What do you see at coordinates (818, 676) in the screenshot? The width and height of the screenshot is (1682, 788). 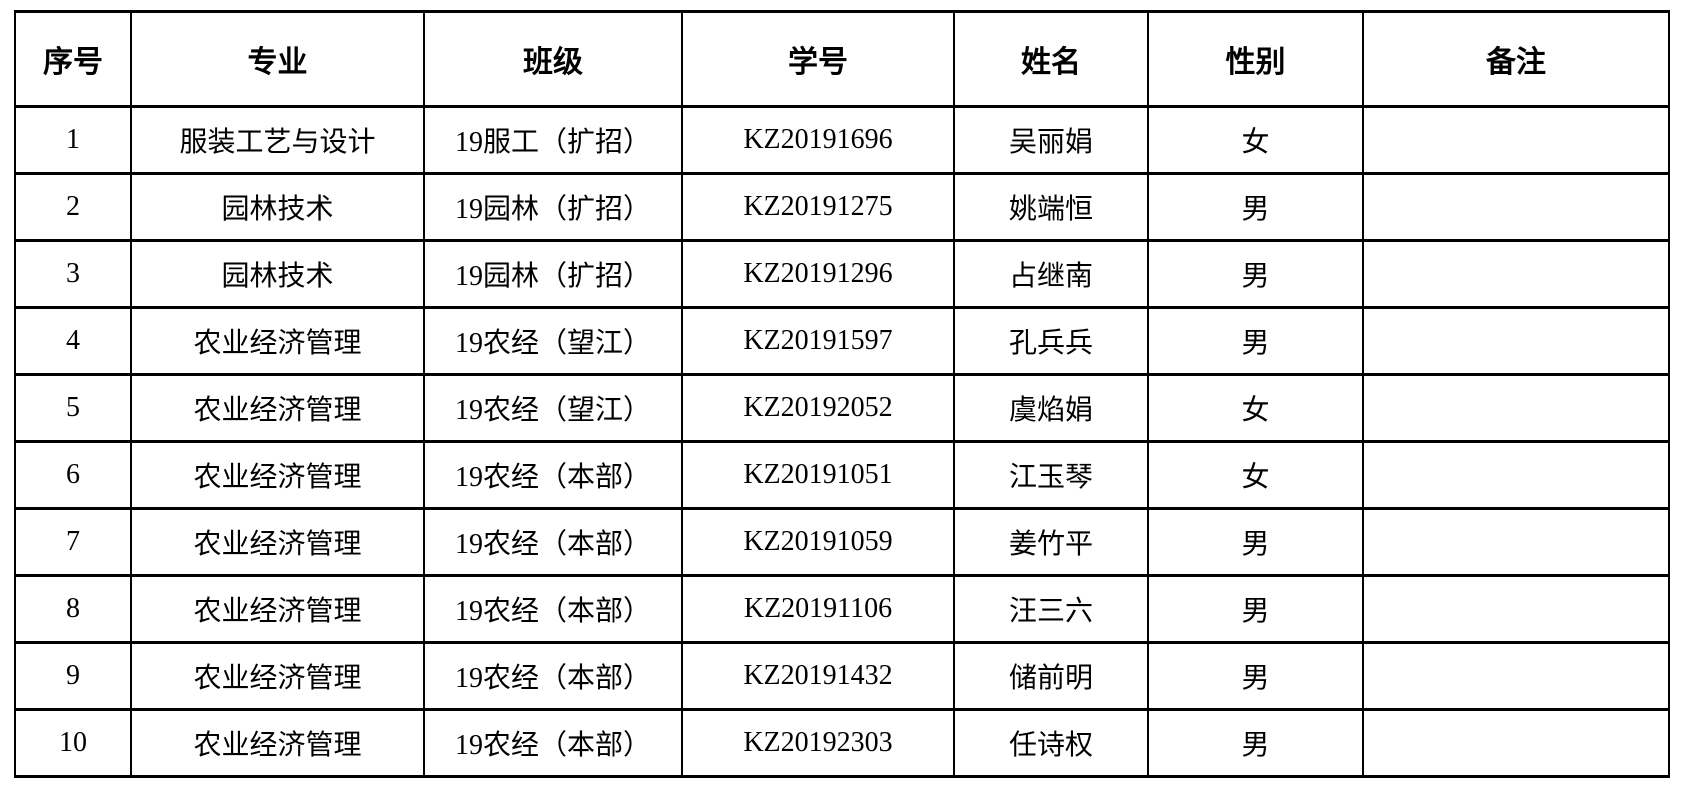 I see `table-cell: KZ20191432` at bounding box center [818, 676].